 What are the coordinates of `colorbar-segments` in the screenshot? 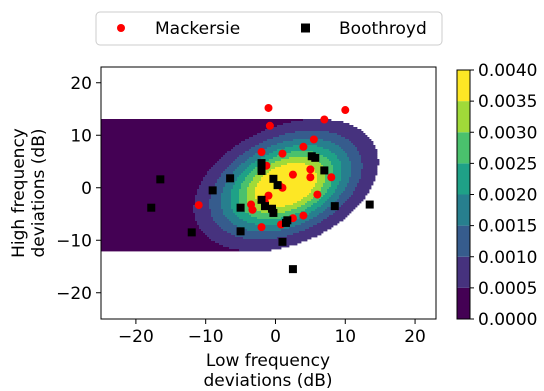 It's located at (463, 194).